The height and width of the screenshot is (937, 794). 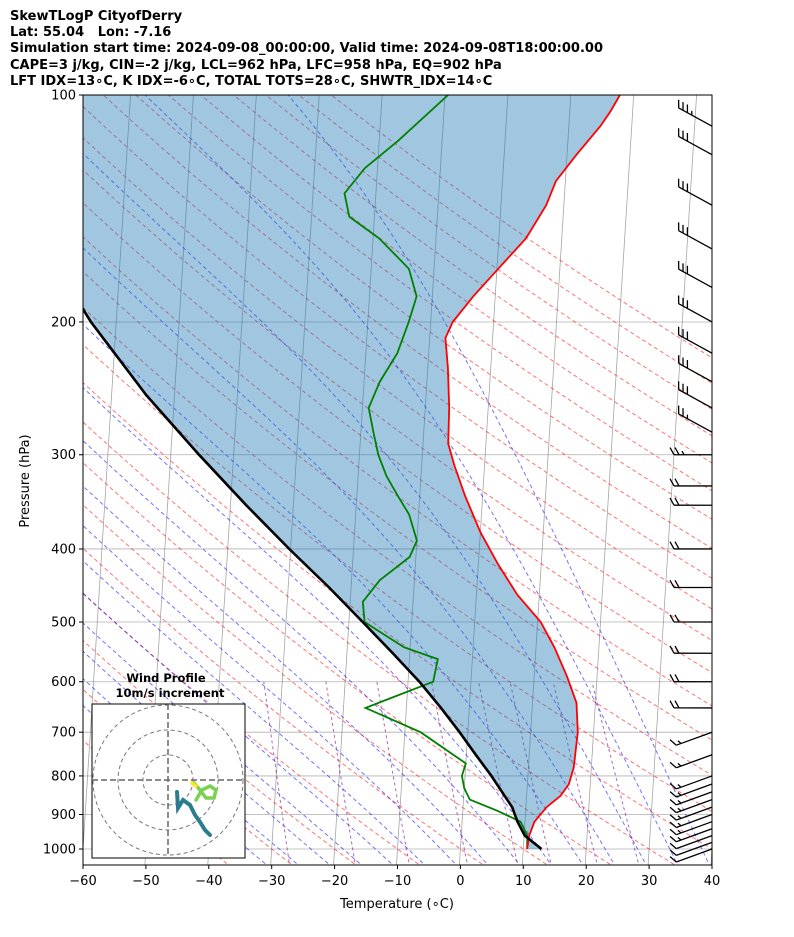 I want to click on x-tick-label: 30, so click(x=649, y=881).